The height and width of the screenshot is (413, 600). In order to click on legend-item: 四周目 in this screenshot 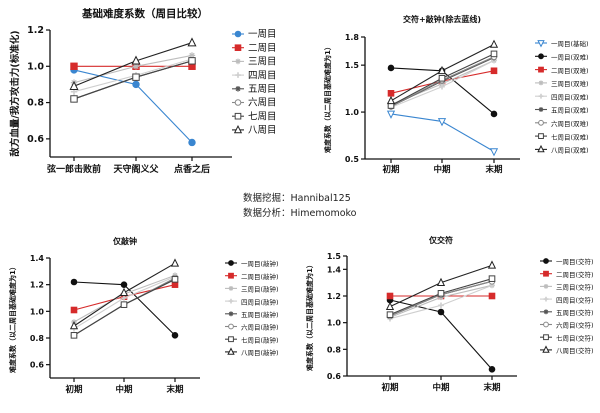, I will do `click(254, 75)`.